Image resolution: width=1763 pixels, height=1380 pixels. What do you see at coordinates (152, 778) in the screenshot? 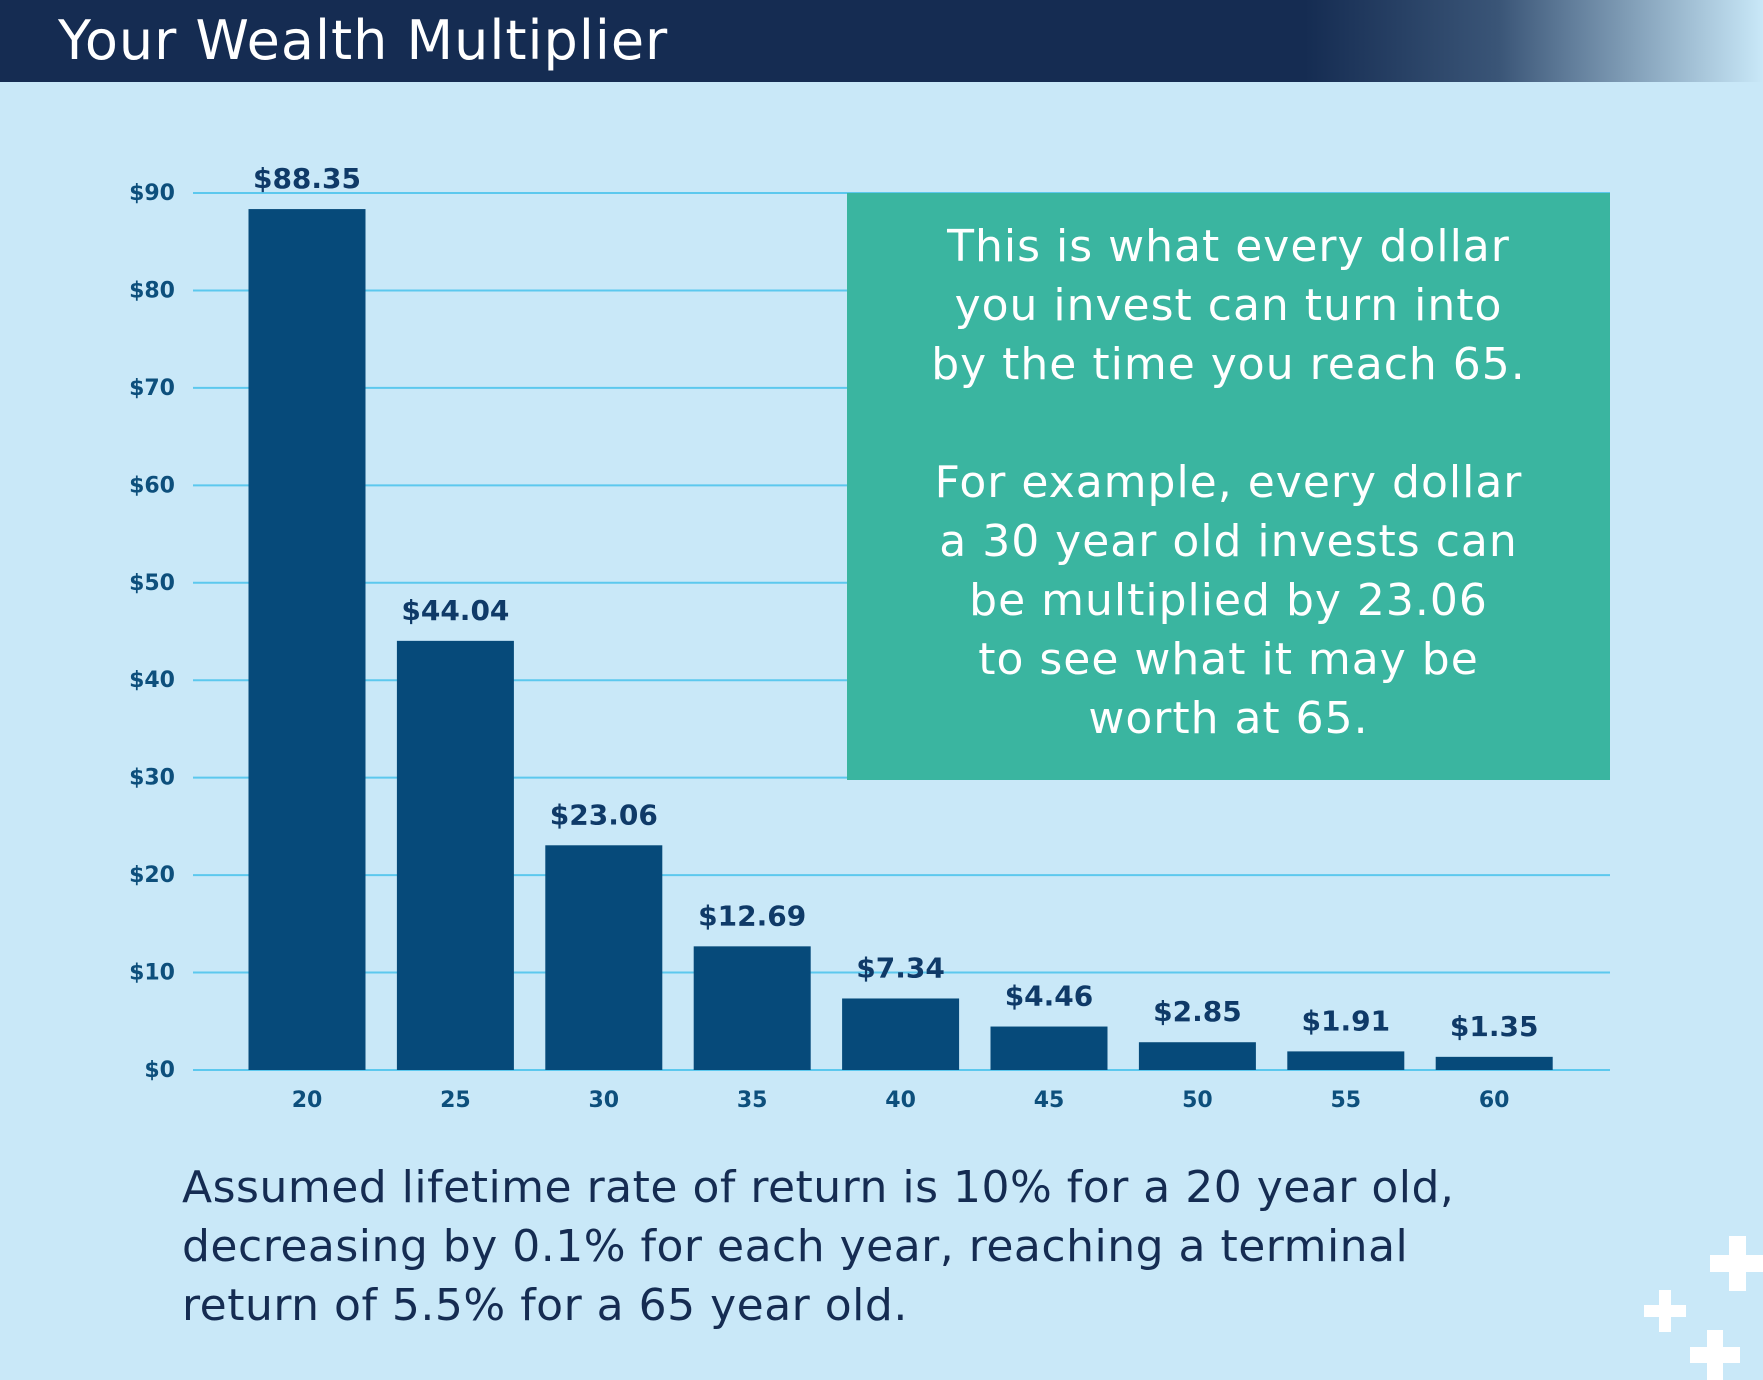
I see `y-tick-label: $30` at bounding box center [152, 778].